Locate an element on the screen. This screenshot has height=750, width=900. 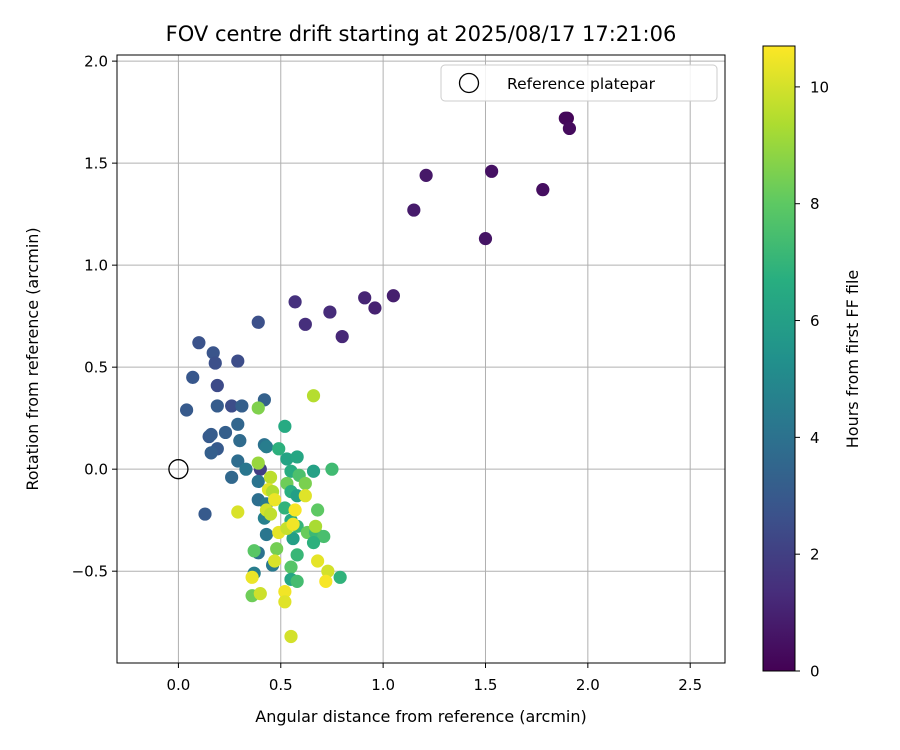
colorbar-ticks: 0 2 4 6 8 10 is located at coordinates (812, 379).